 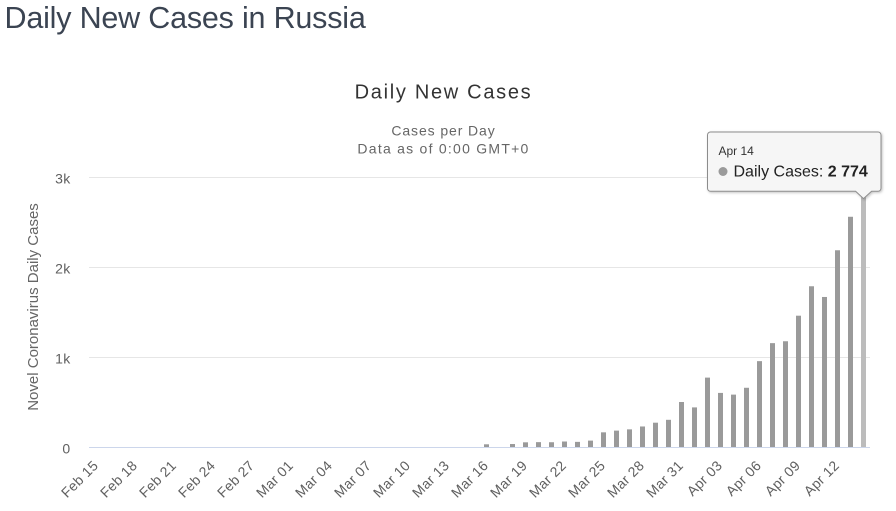 What do you see at coordinates (821, 478) in the screenshot?
I see `svg-text: Apr 12` at bounding box center [821, 478].